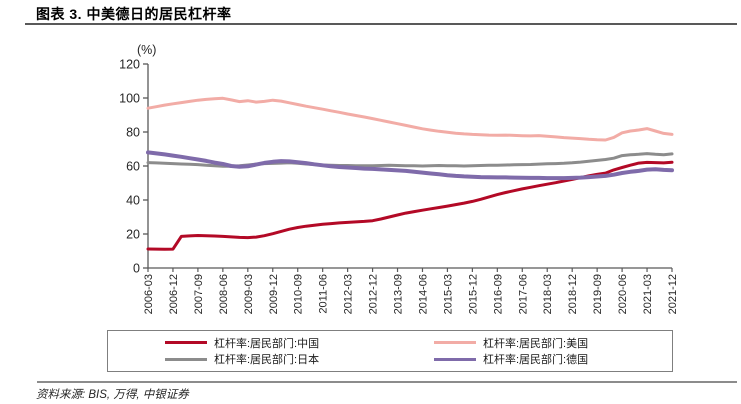  I want to click on series-line-usa, so click(410, 119).